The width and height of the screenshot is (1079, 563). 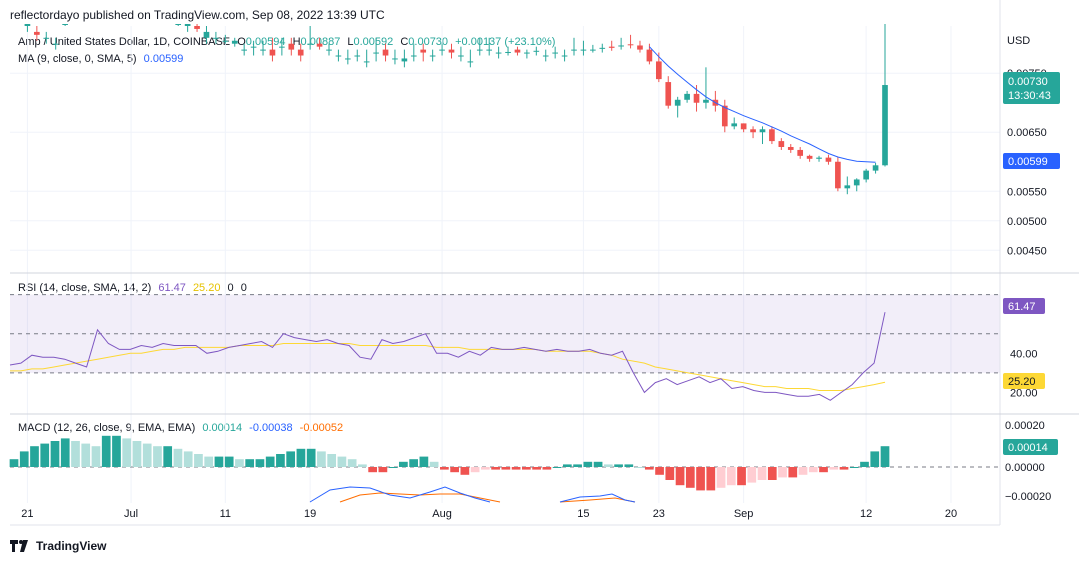 I want to click on rsi-badge, so click(x=1024, y=306).